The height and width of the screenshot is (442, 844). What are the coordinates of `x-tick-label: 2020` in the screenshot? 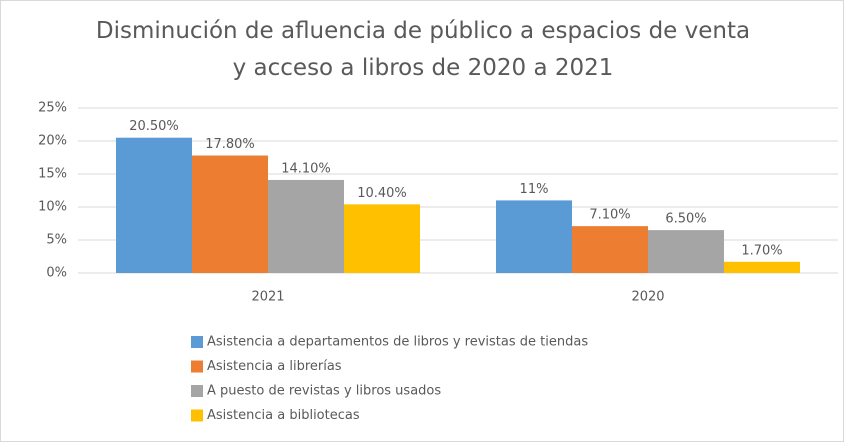 It's located at (647, 297).